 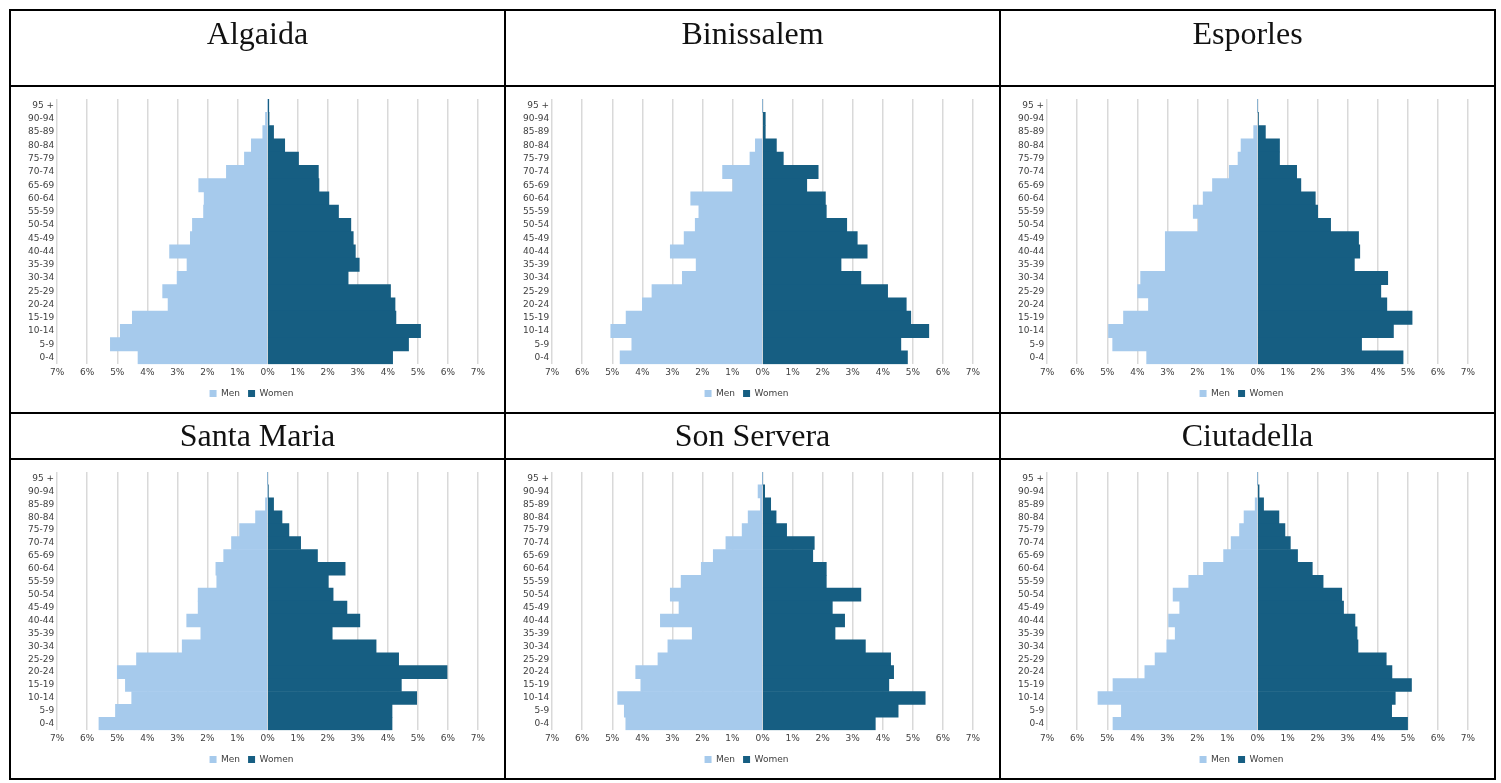 What do you see at coordinates (536, 619) in the screenshot?
I see `y-tick-label: 40-44` at bounding box center [536, 619].